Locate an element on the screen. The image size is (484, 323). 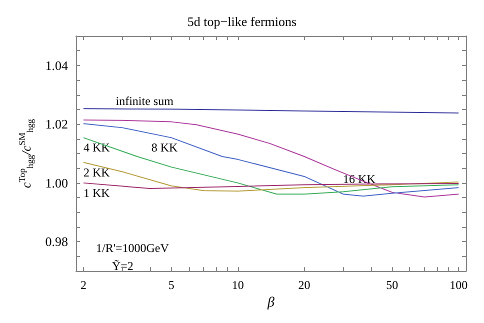
y-tick-label: 1.04 is located at coordinates (56, 65).